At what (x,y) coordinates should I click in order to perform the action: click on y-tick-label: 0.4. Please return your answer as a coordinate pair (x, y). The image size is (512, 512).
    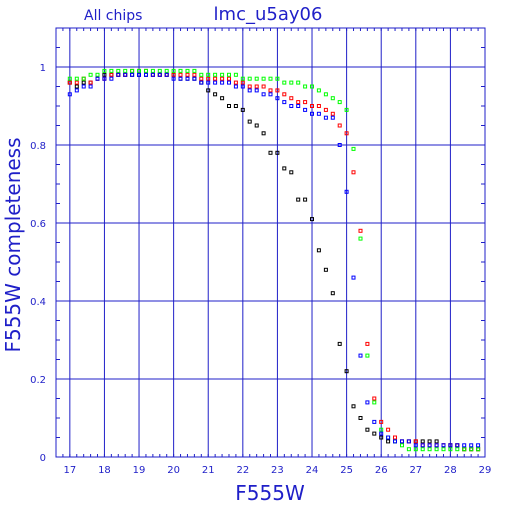
    Looking at the image, I should click on (38, 302).